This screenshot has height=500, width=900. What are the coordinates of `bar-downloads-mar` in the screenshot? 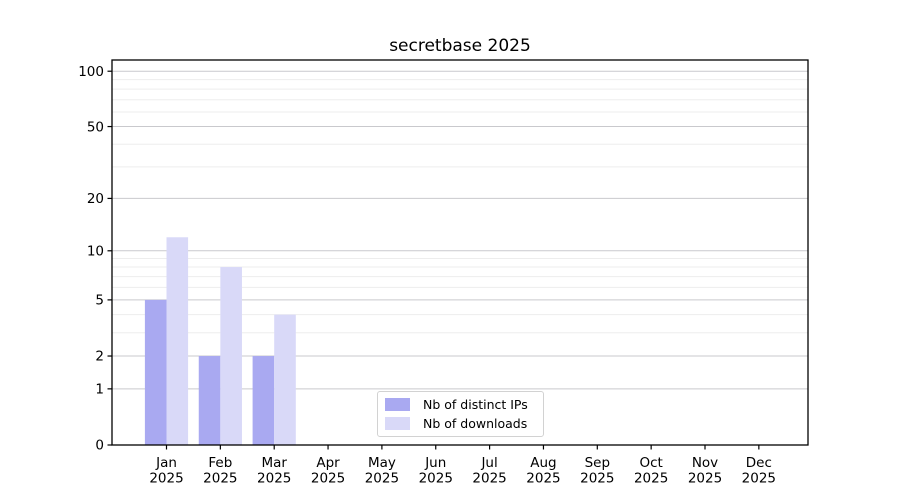 It's located at (285, 379).